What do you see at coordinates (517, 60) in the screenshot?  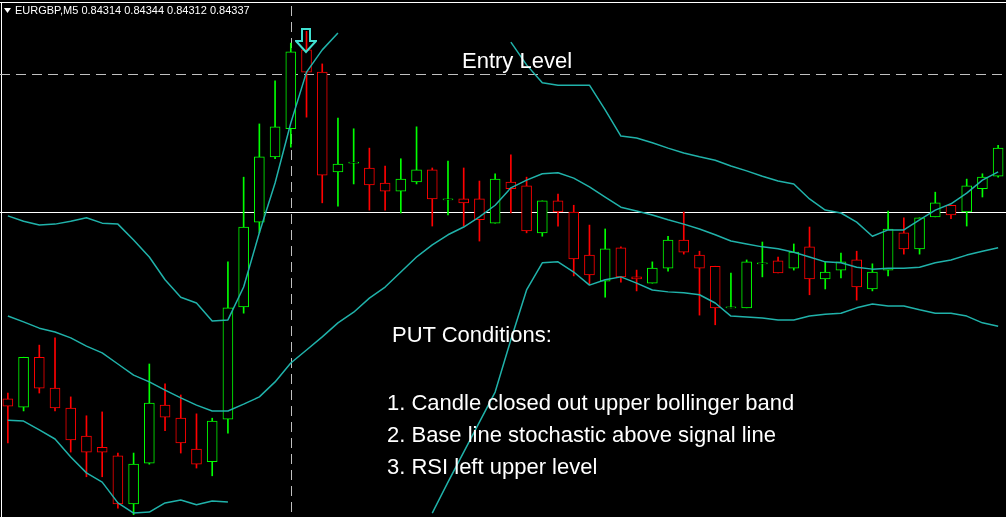 I see `ref-line-label: Entry Level` at bounding box center [517, 60].